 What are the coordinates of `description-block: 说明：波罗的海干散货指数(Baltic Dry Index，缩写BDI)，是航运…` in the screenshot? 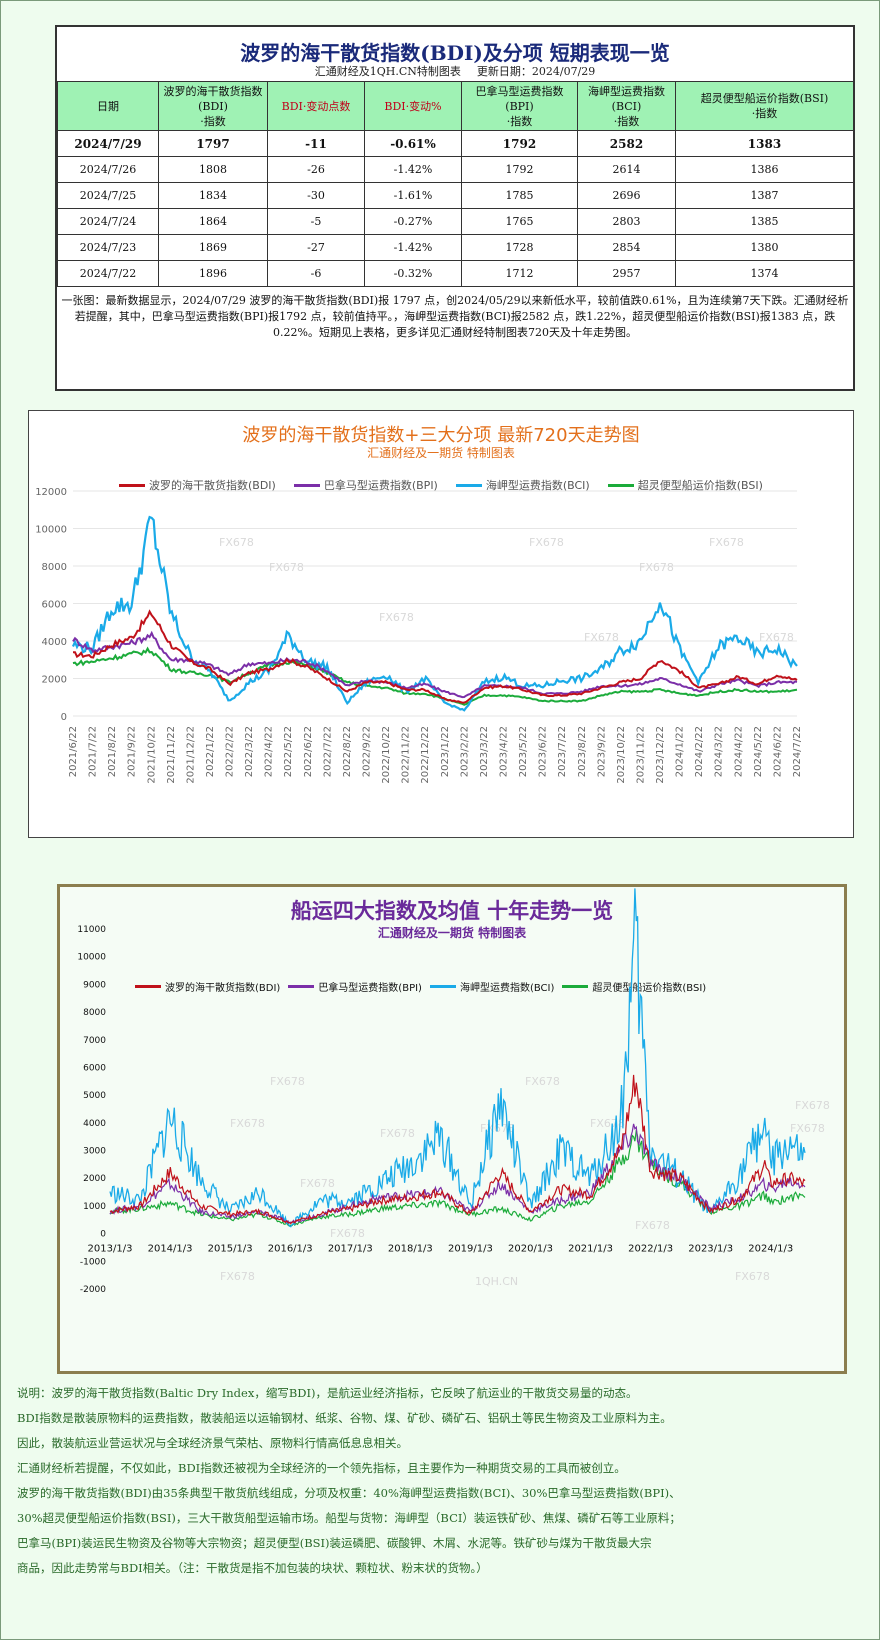 It's located at (442, 1481).